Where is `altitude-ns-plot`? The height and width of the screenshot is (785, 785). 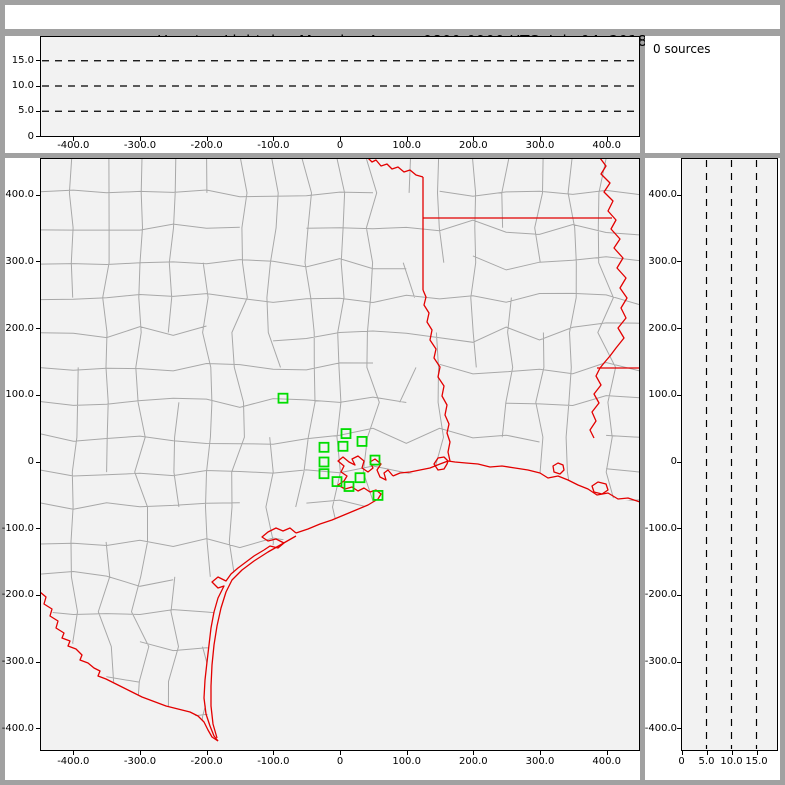 altitude-ns-plot is located at coordinates (729, 454).